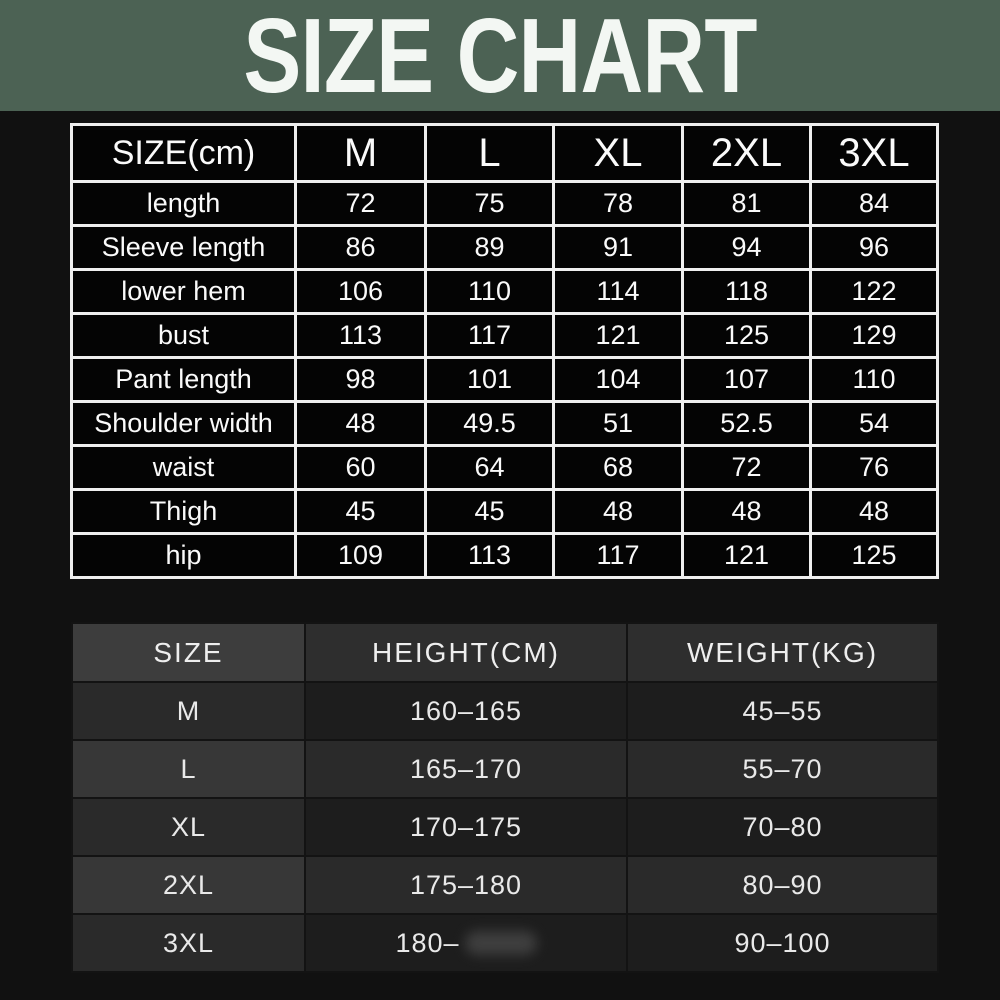 The image size is (1000, 1000). What do you see at coordinates (183, 467) in the screenshot?
I see `row-label: waist` at bounding box center [183, 467].